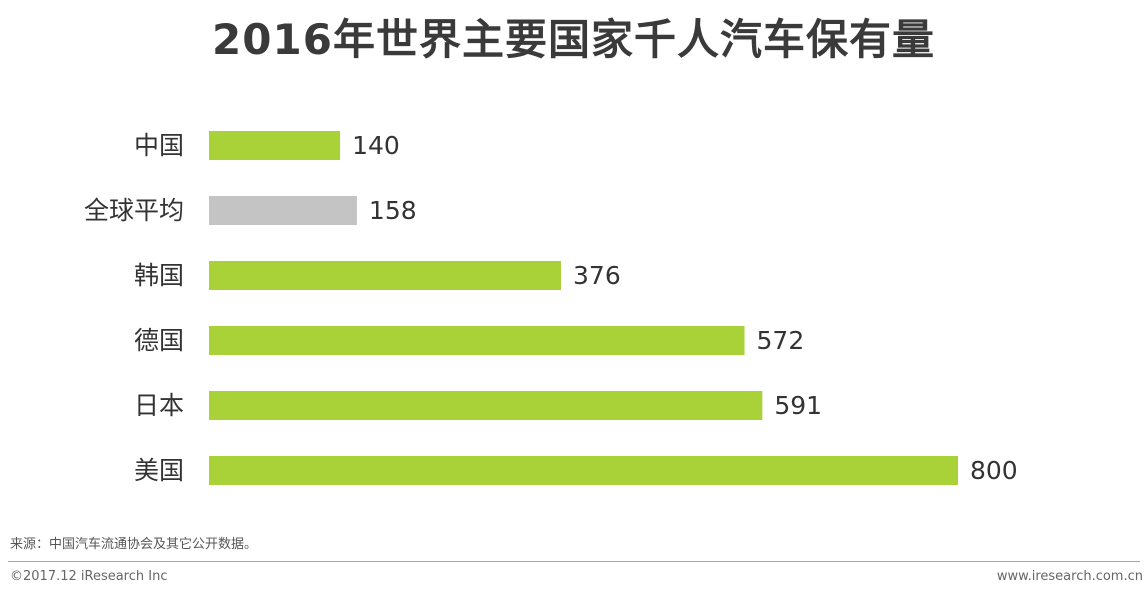  What do you see at coordinates (574, 561) in the screenshot?
I see `footer-divider` at bounding box center [574, 561].